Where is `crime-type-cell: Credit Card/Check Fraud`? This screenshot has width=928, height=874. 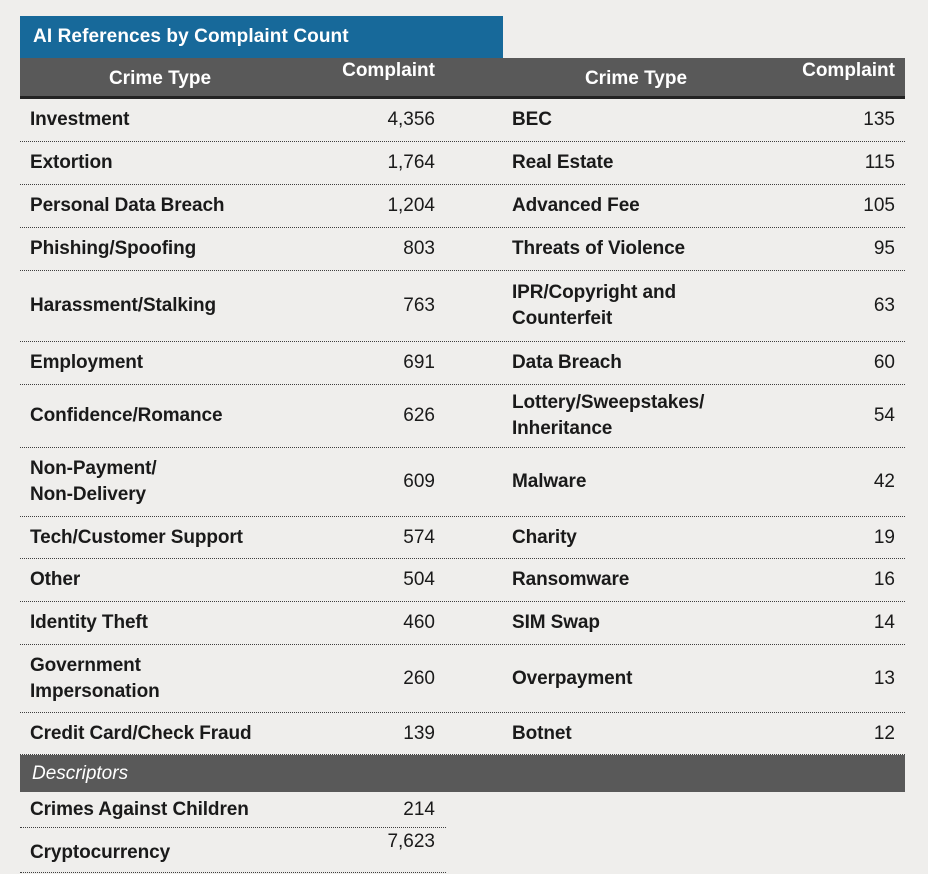
crime-type-cell: Credit Card/Check Fraud is located at coordinates (141, 733).